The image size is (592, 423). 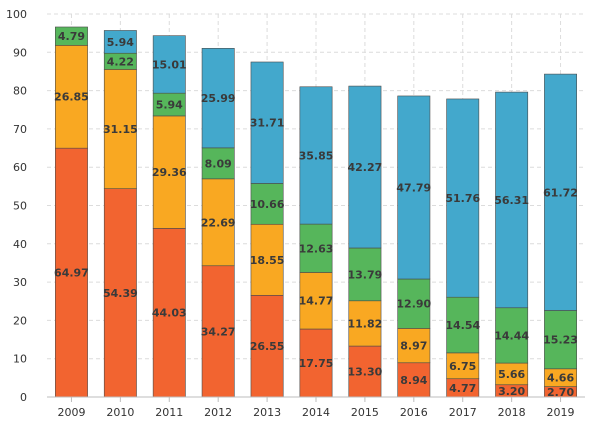 I want to click on data-label: 14.44, so click(x=511, y=335).